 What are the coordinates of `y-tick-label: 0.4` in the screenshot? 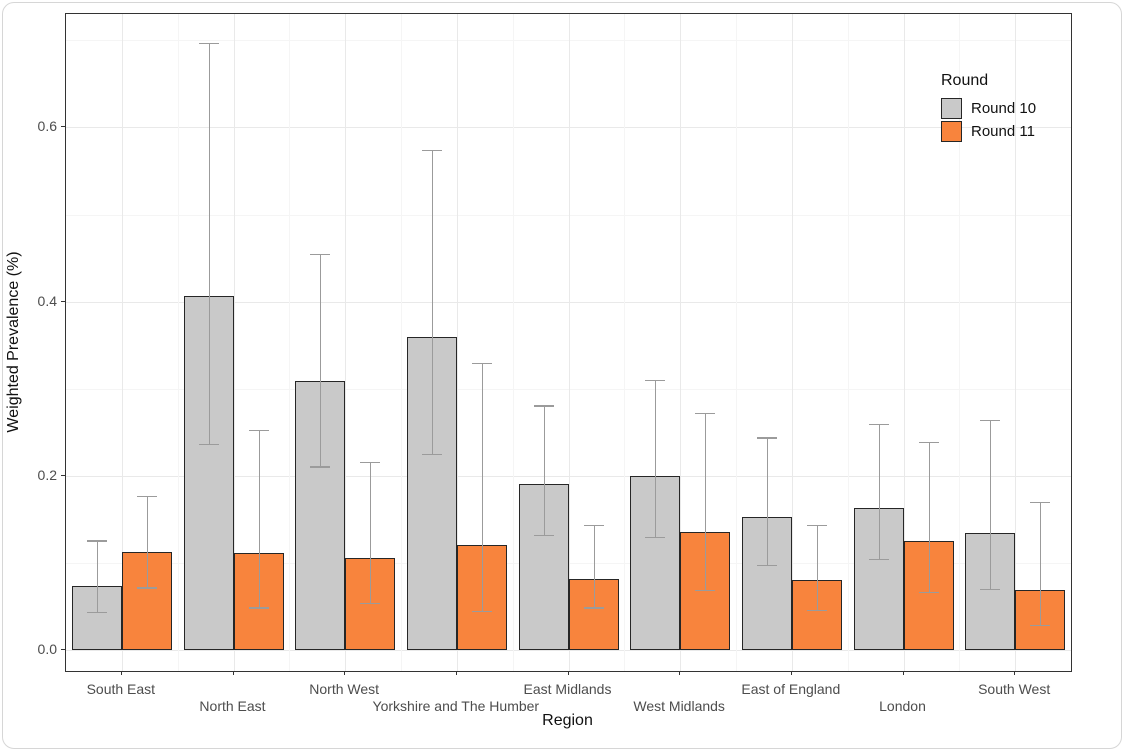 It's located at (47, 300).